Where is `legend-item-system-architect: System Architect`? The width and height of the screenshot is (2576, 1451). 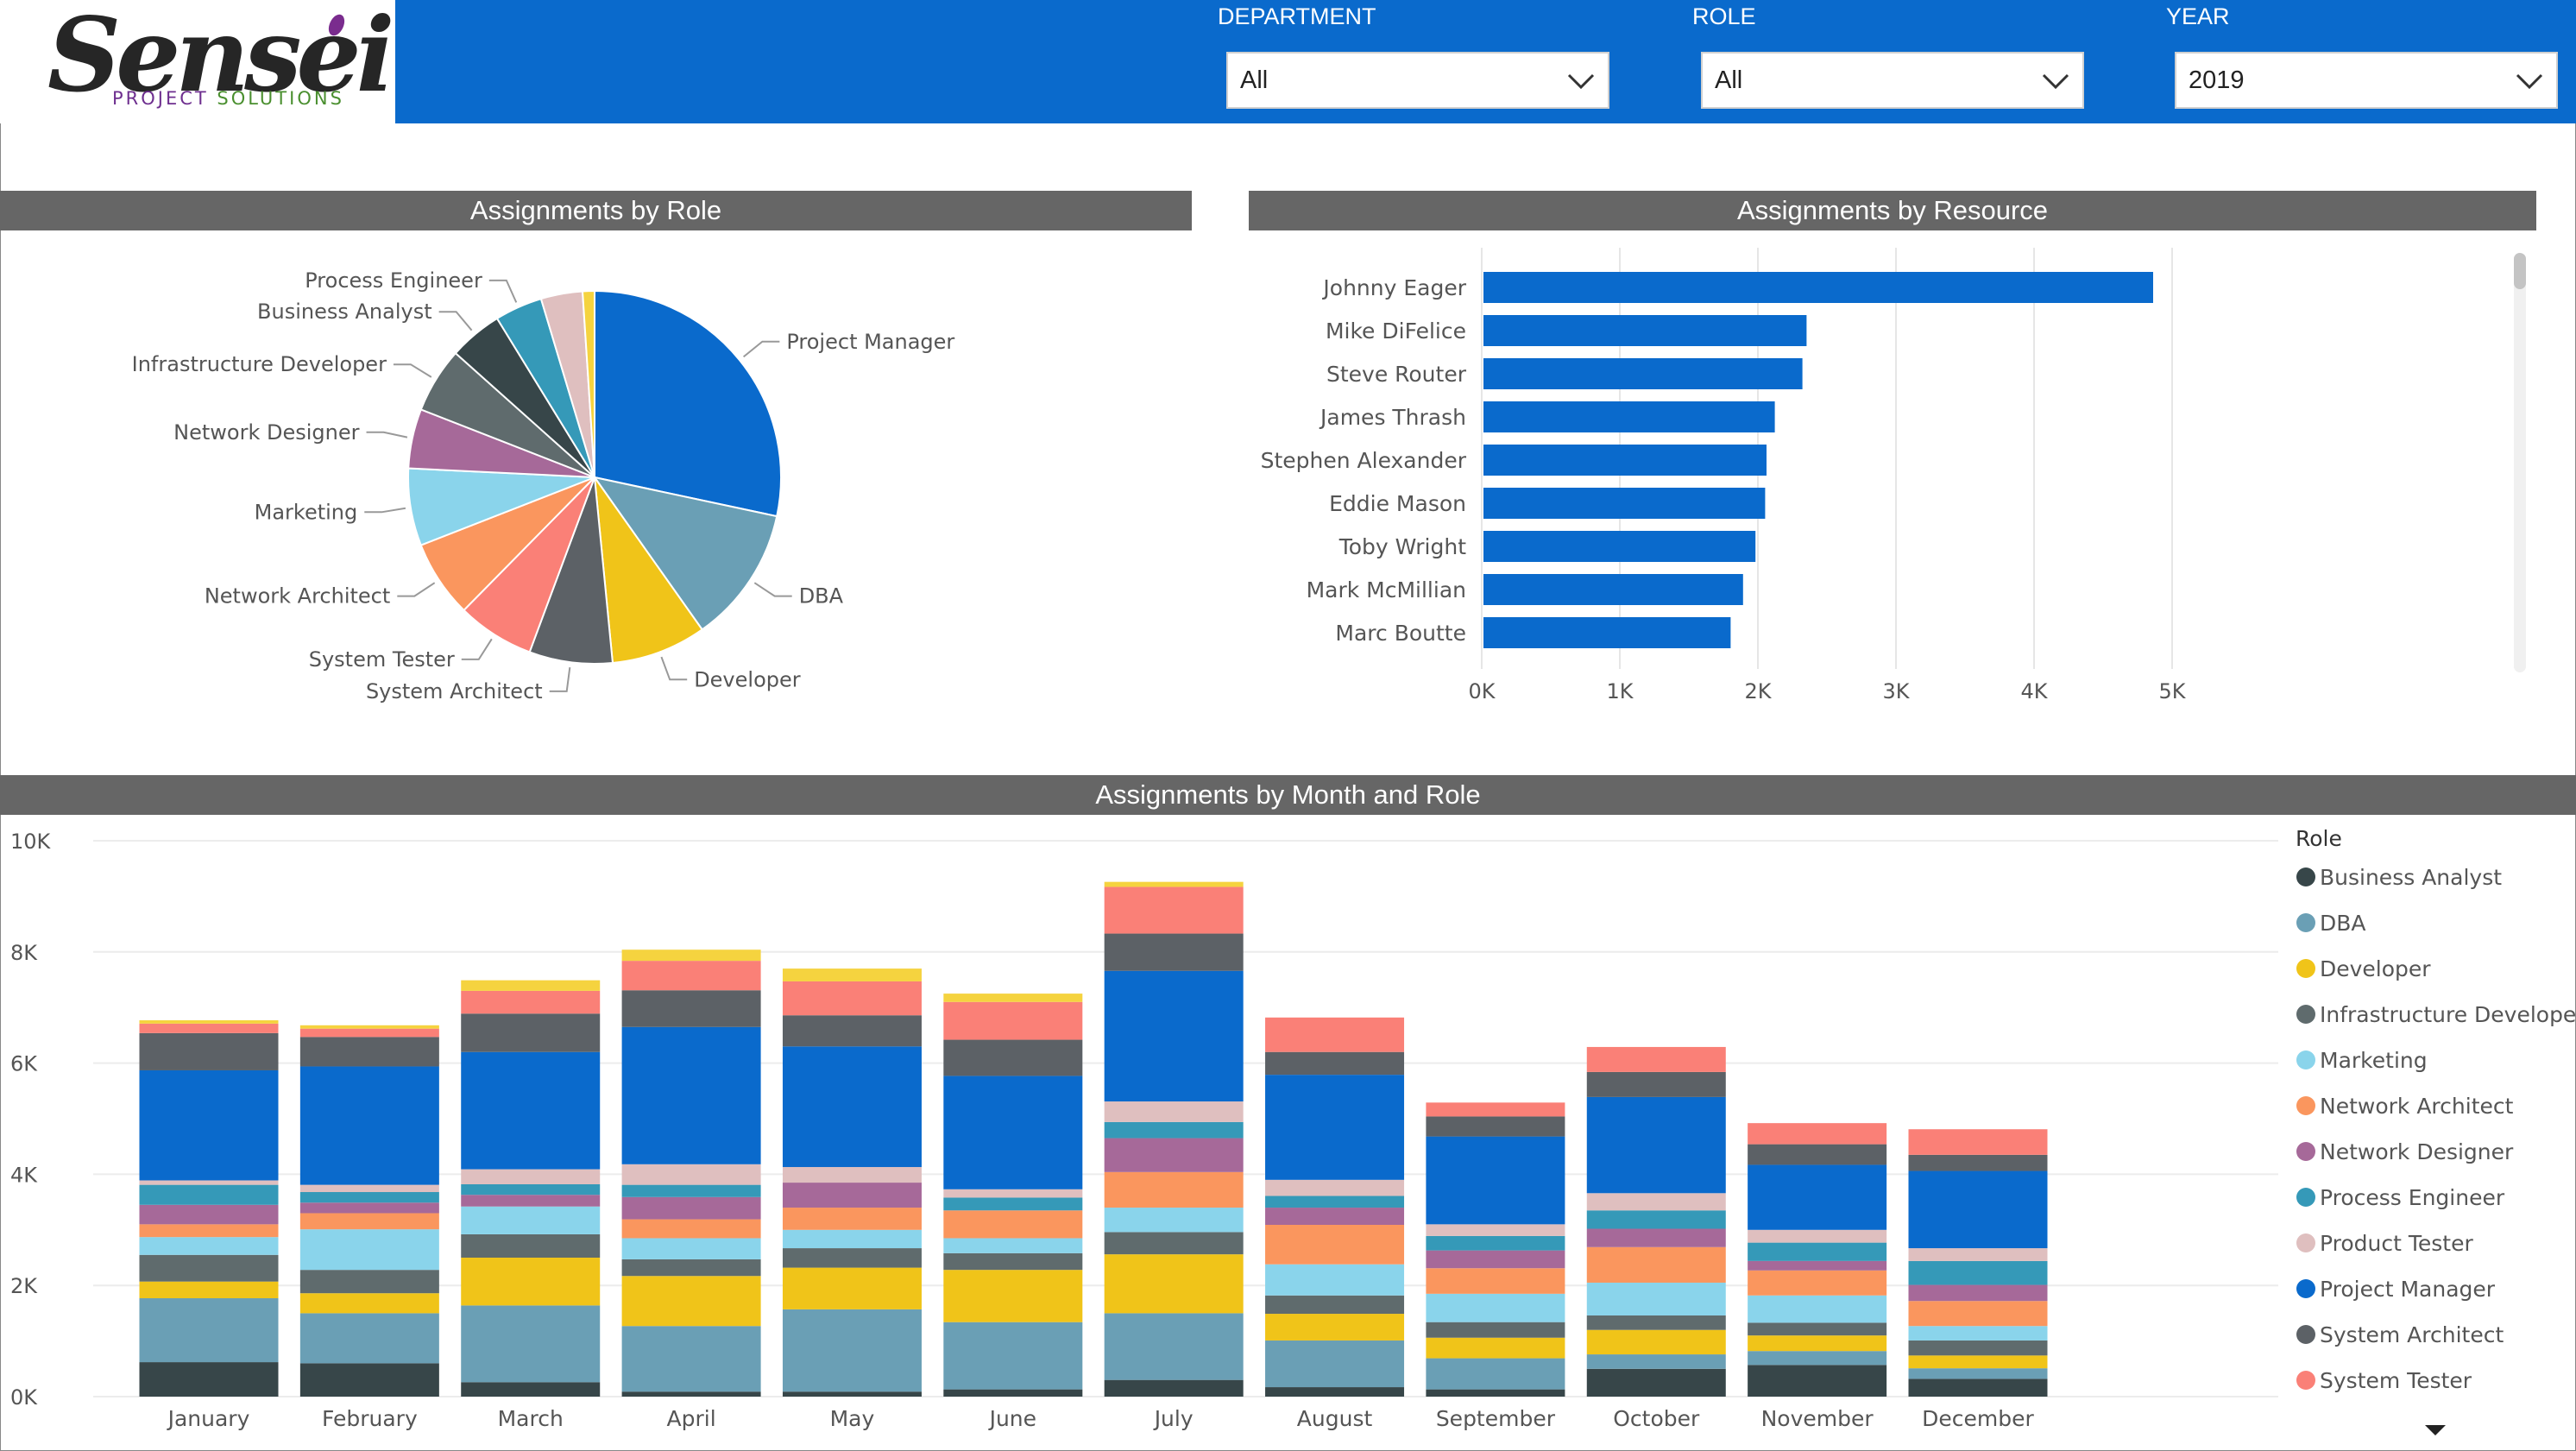
legend-item-system-architect: System Architect is located at coordinates (2412, 1334).